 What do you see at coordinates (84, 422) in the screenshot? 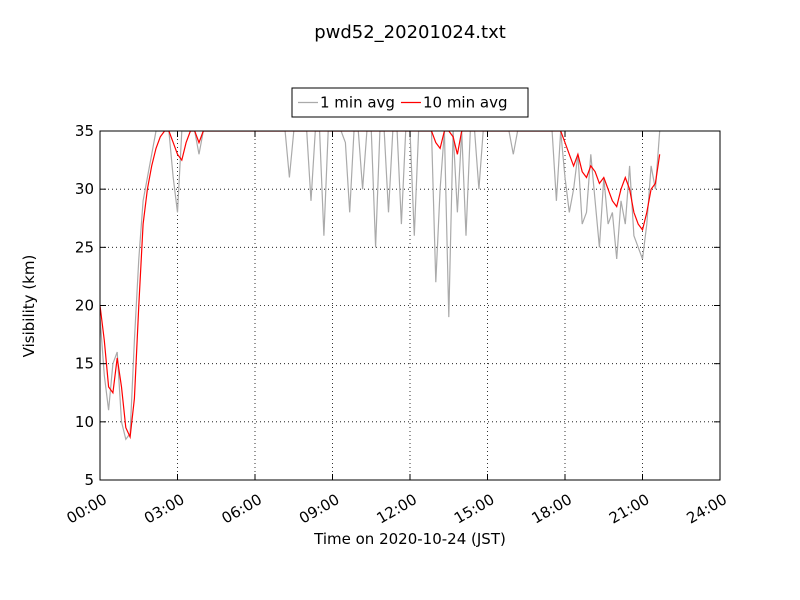
I see `y-tick-label: 10` at bounding box center [84, 422].